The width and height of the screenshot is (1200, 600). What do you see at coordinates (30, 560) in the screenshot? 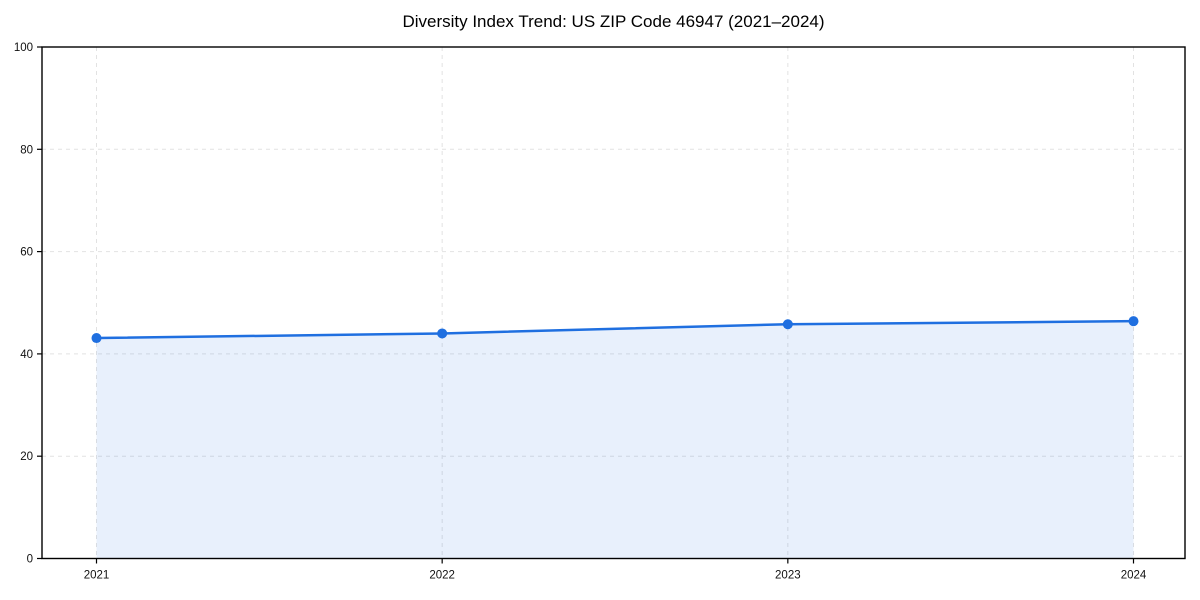
I see `y-tick-label: 0` at bounding box center [30, 560].